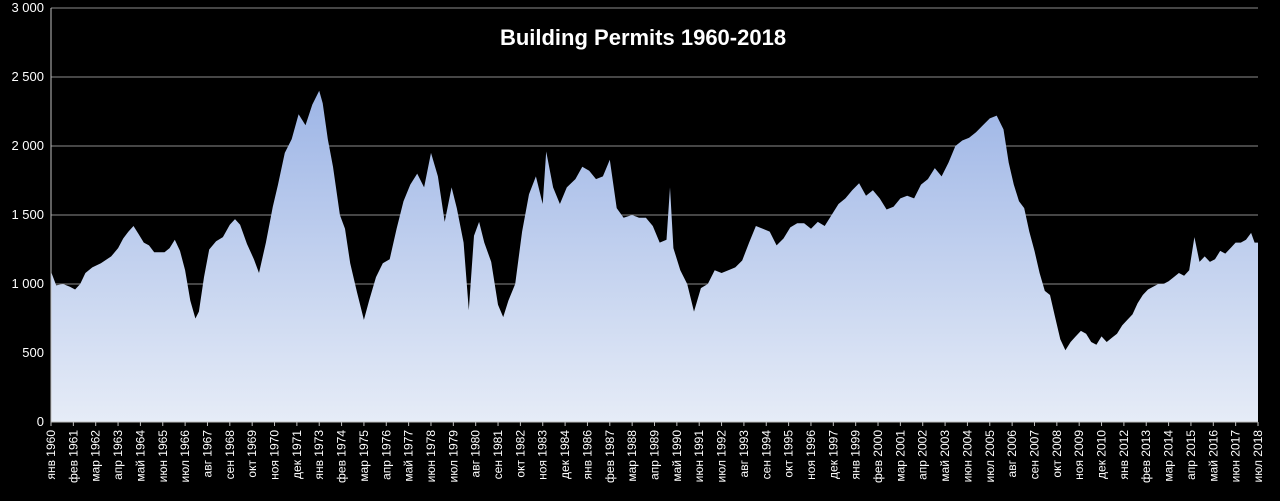  Describe the element at coordinates (1035, 455) in the screenshot. I see `x-tick-label: сен 2007` at that location.